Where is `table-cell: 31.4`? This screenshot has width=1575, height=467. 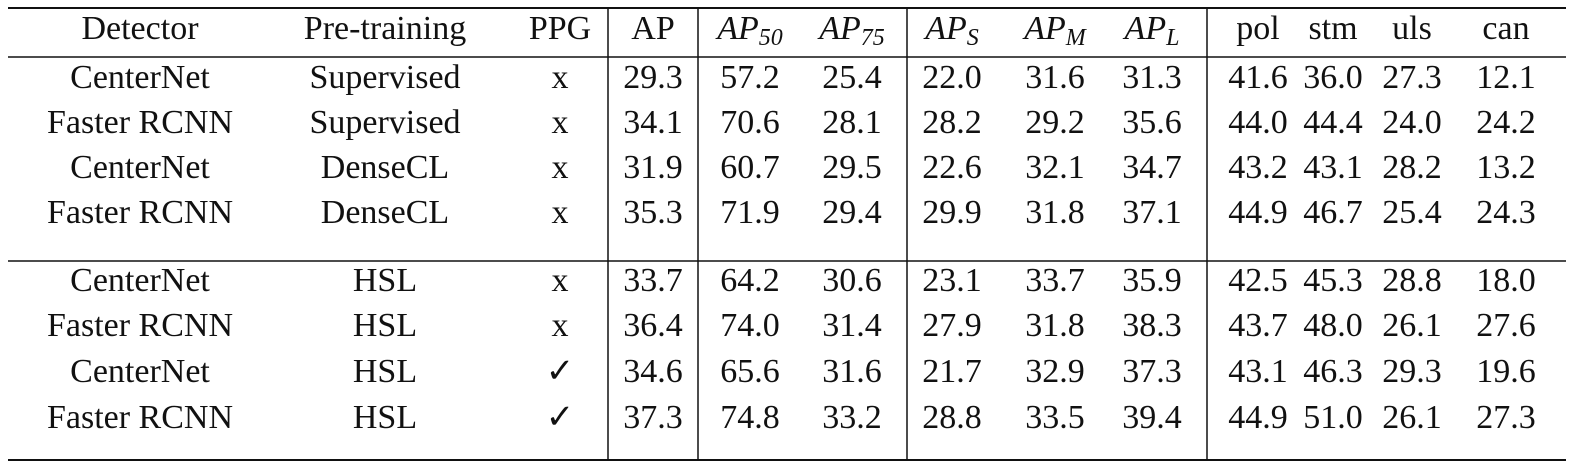
table-cell: 31.4 is located at coordinates (852, 325).